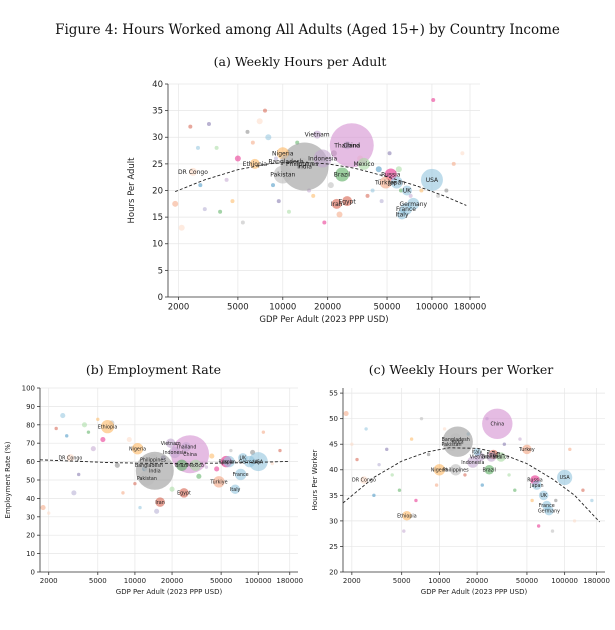  I want to click on point-label-china: China, so click(351, 145).